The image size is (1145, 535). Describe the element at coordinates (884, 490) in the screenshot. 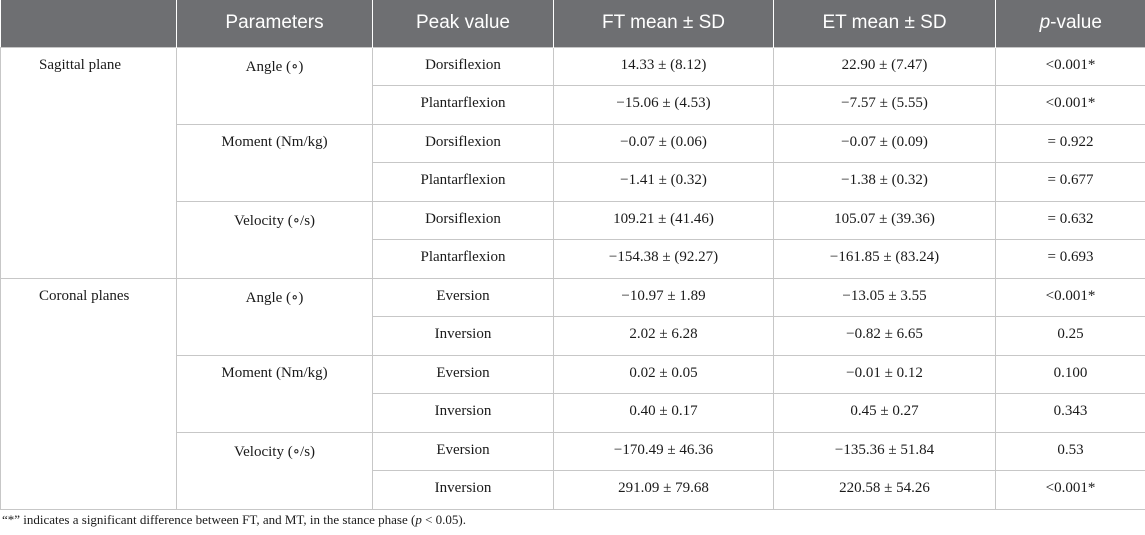

I see `et-mean-sd-cell: 220.58 ± 54.26` at that location.